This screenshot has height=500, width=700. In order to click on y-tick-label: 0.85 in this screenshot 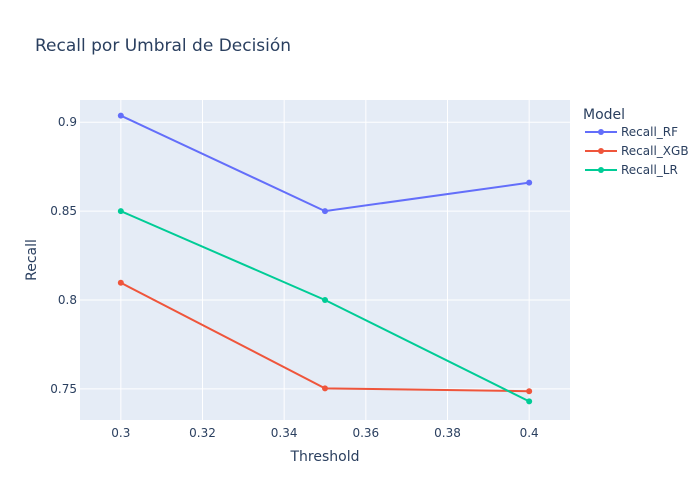, I will do `click(63, 211)`.